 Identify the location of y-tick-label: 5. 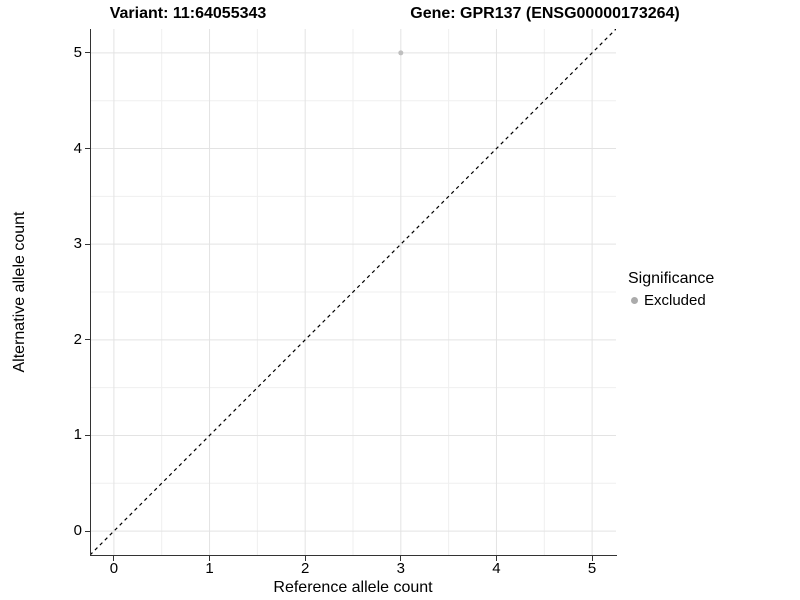
(77, 52).